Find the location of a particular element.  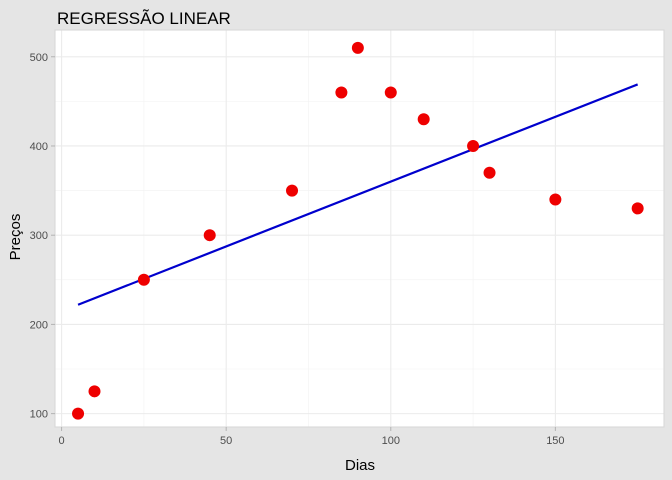

x-tick-label: 100 is located at coordinates (391, 441).